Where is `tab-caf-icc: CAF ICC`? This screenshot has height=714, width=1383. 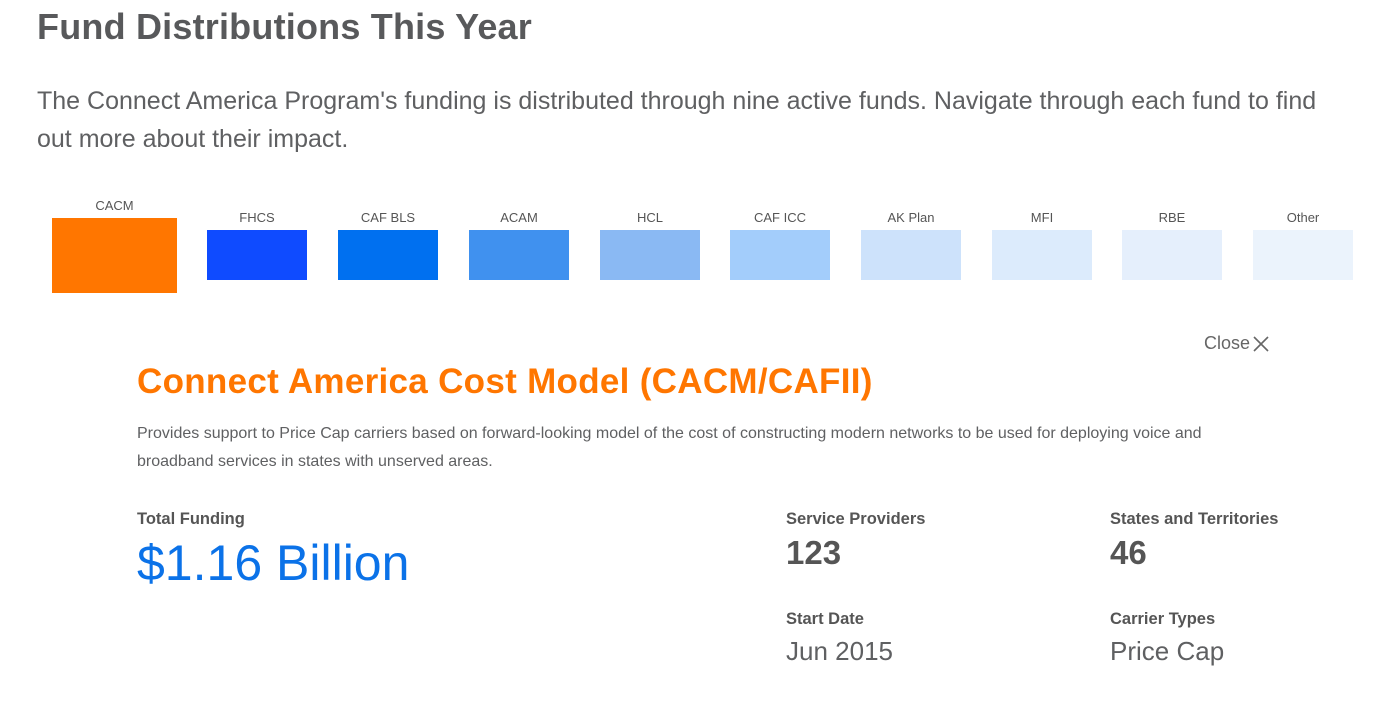
tab-caf-icc: CAF ICC is located at coordinates (780, 245).